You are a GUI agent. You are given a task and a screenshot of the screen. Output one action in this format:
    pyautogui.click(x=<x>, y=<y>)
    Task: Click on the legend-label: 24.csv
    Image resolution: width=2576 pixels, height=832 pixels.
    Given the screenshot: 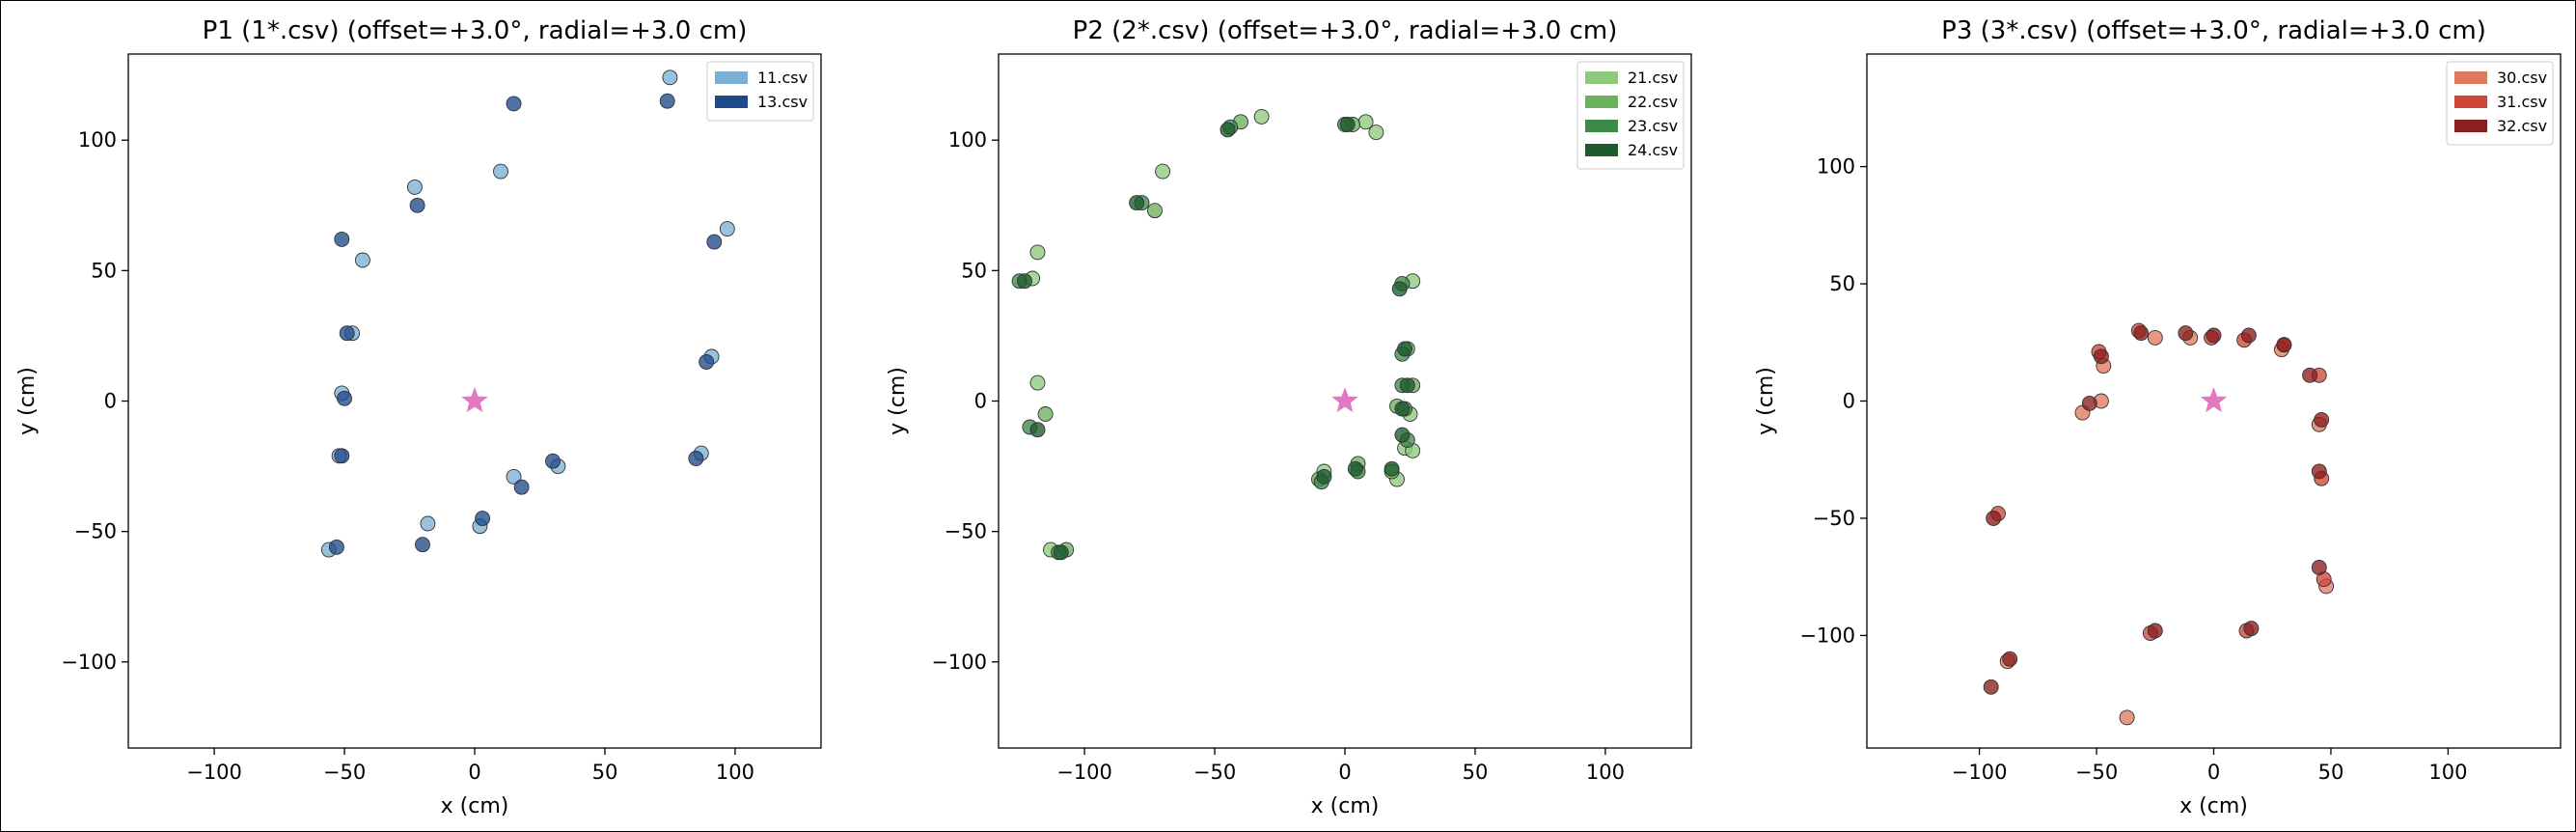 What is the action you would take?
    pyautogui.click(x=1653, y=150)
    